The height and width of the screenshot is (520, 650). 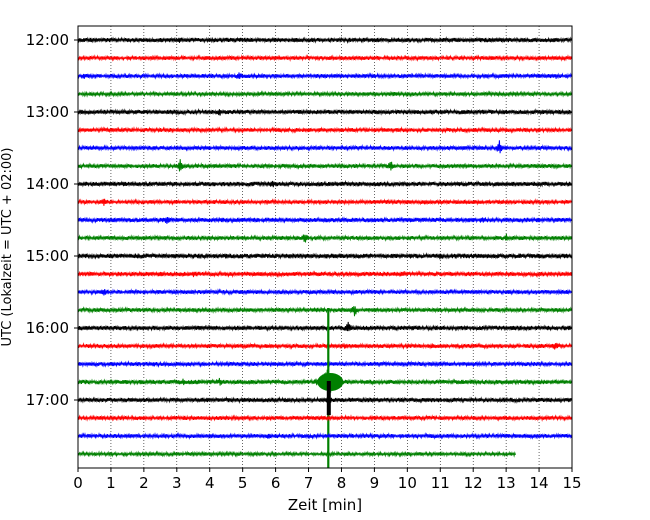 What do you see at coordinates (47, 112) in the screenshot?
I see `y-tick-label: 13:00` at bounding box center [47, 112].